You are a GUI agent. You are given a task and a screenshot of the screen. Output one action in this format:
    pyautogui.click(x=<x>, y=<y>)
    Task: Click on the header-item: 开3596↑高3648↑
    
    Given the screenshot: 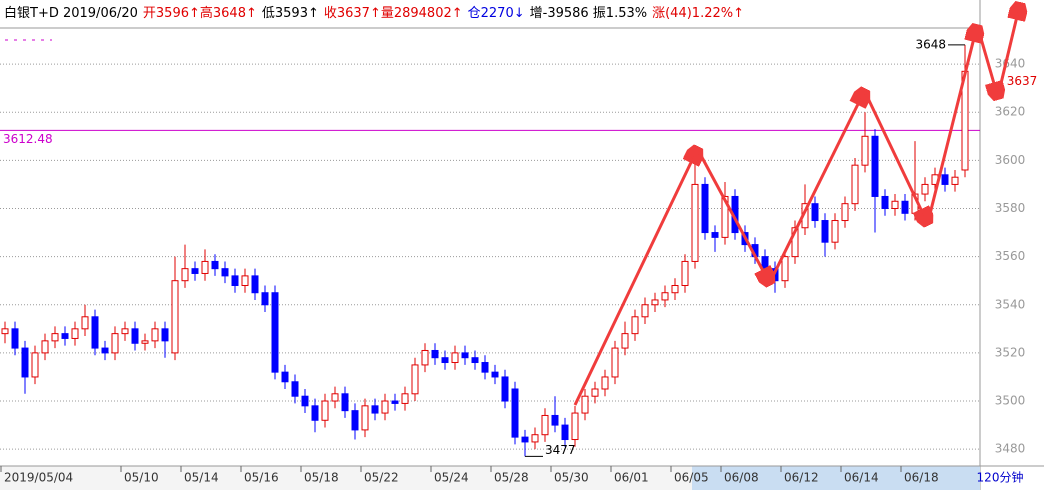 What is the action you would take?
    pyautogui.click(x=200, y=13)
    